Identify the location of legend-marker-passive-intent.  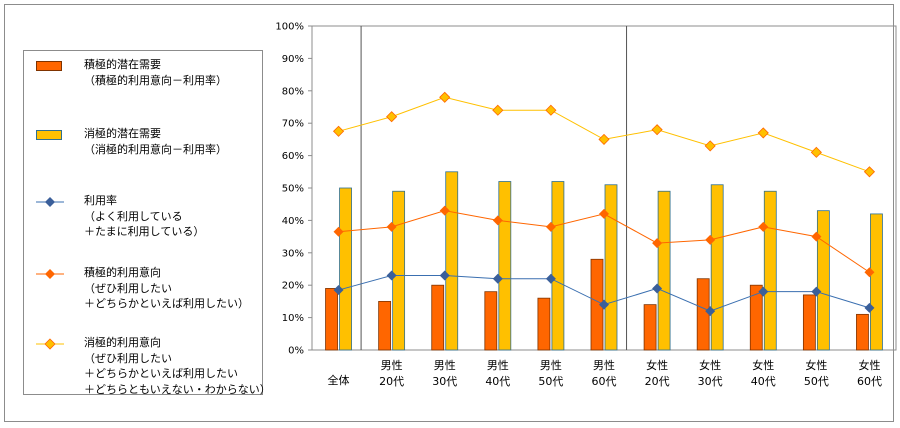
(50, 343).